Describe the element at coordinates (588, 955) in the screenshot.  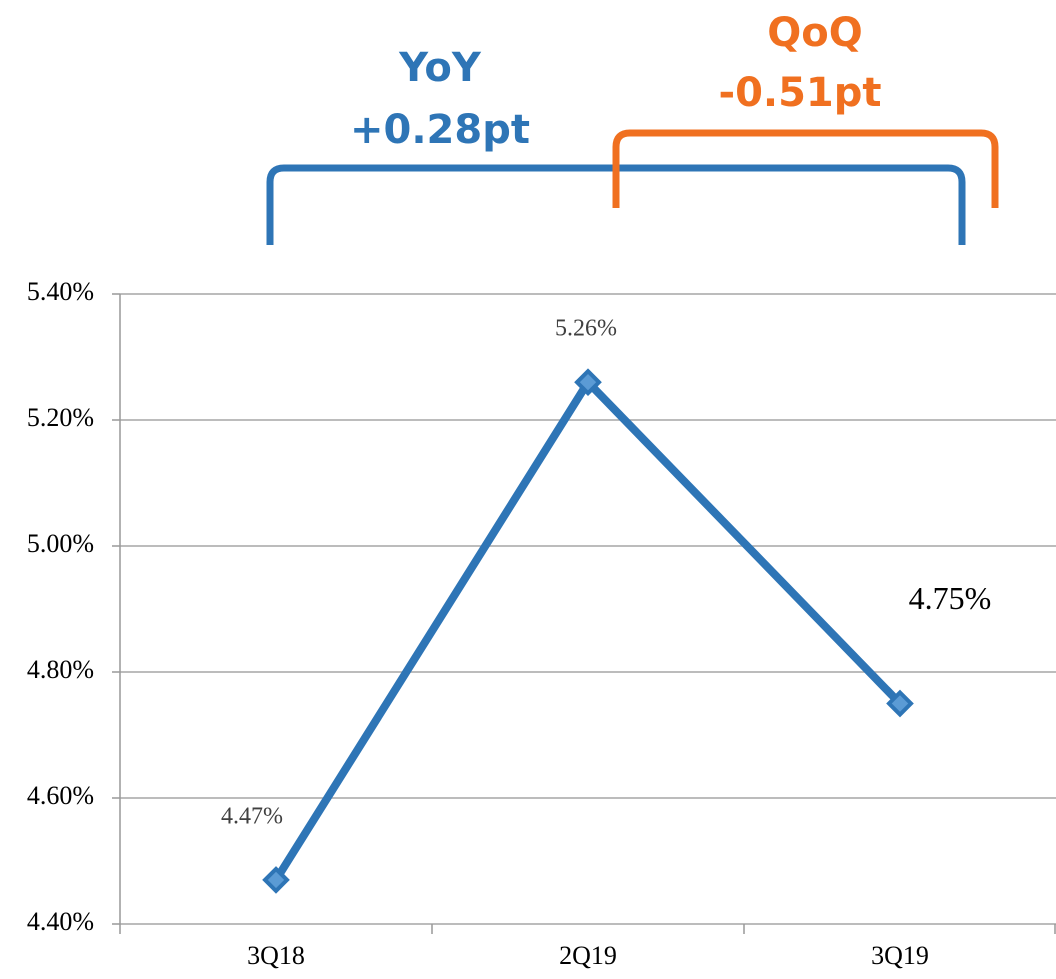
I see `x-tick-label: 2Q19` at that location.